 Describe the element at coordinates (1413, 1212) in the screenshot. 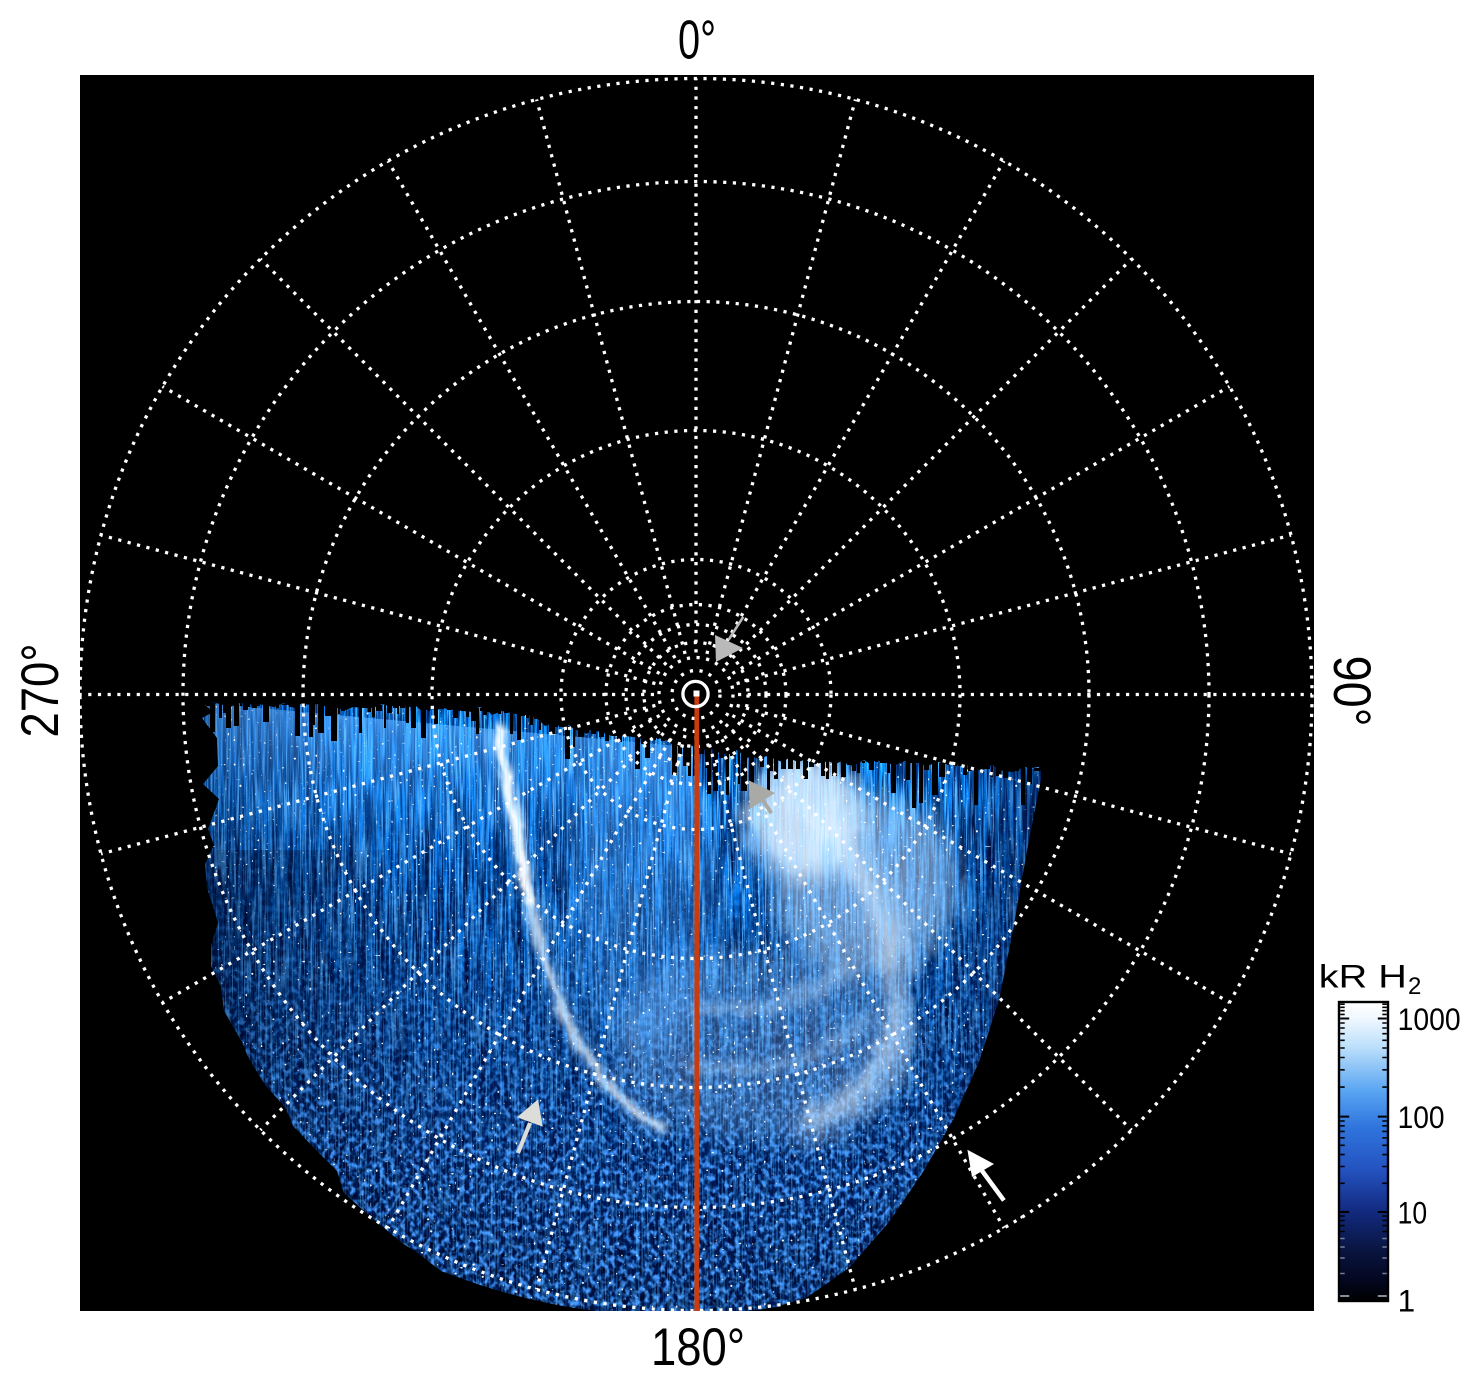

I see `svg-text: 10` at that location.